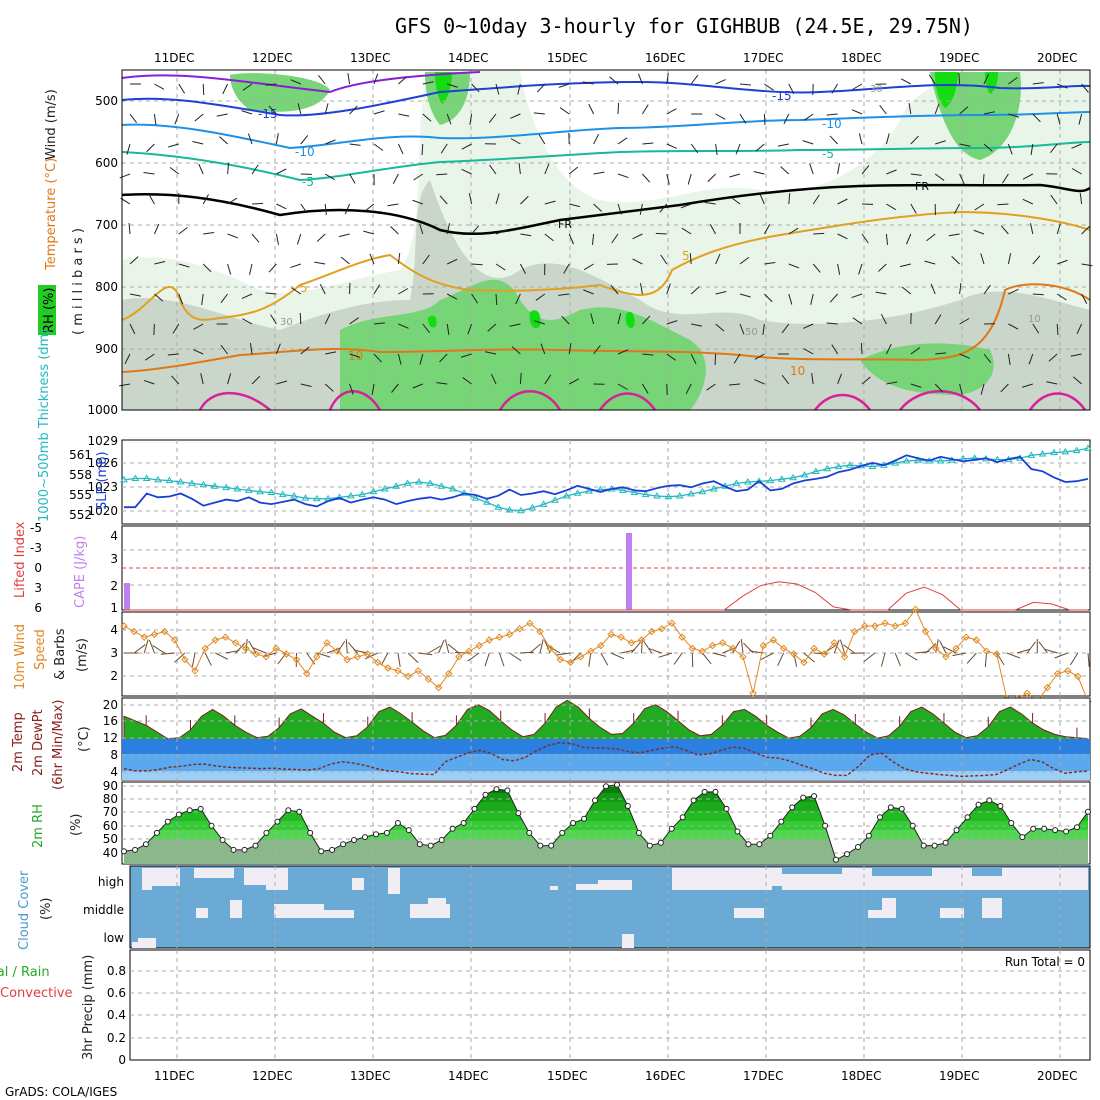 This screenshot has width=1100, height=1100. Describe the element at coordinates (78, 281) in the screenshot. I see `upper-mb-label: ( m i l l i b a r s )` at that location.